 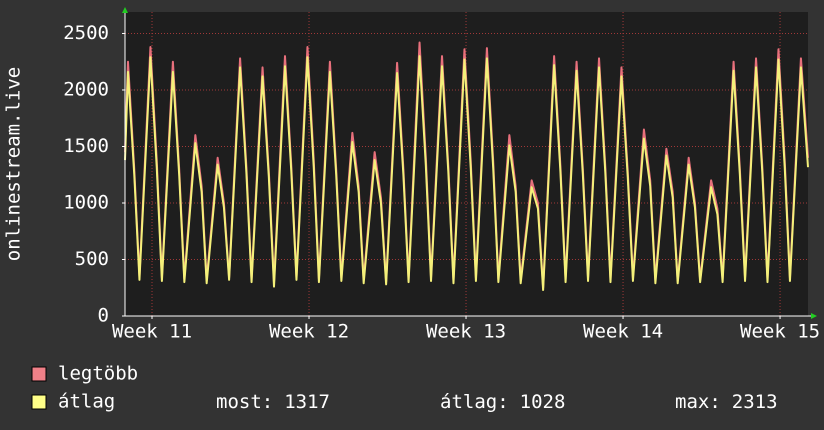 What do you see at coordinates (307, 402) in the screenshot?
I see `summary-value: 1317` at bounding box center [307, 402].